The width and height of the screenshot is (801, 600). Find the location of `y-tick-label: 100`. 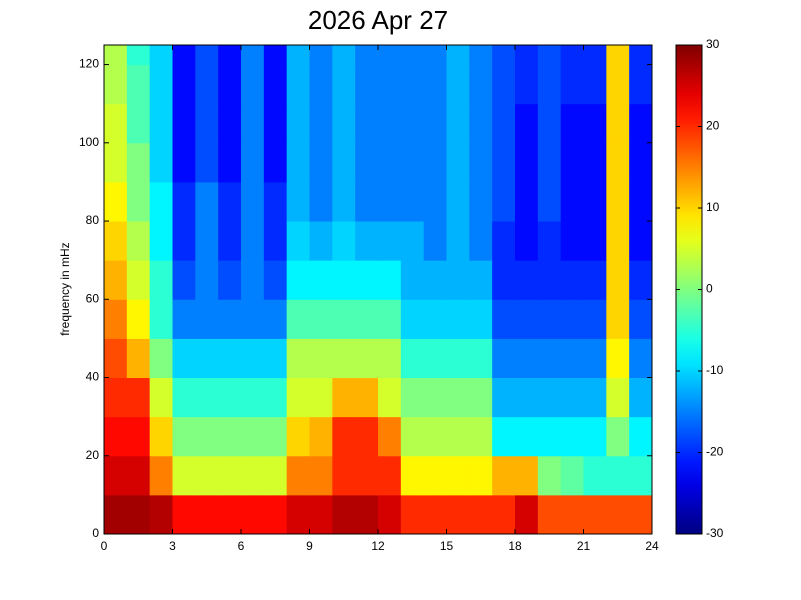

y-tick-label: 100 is located at coordinates (89, 142).